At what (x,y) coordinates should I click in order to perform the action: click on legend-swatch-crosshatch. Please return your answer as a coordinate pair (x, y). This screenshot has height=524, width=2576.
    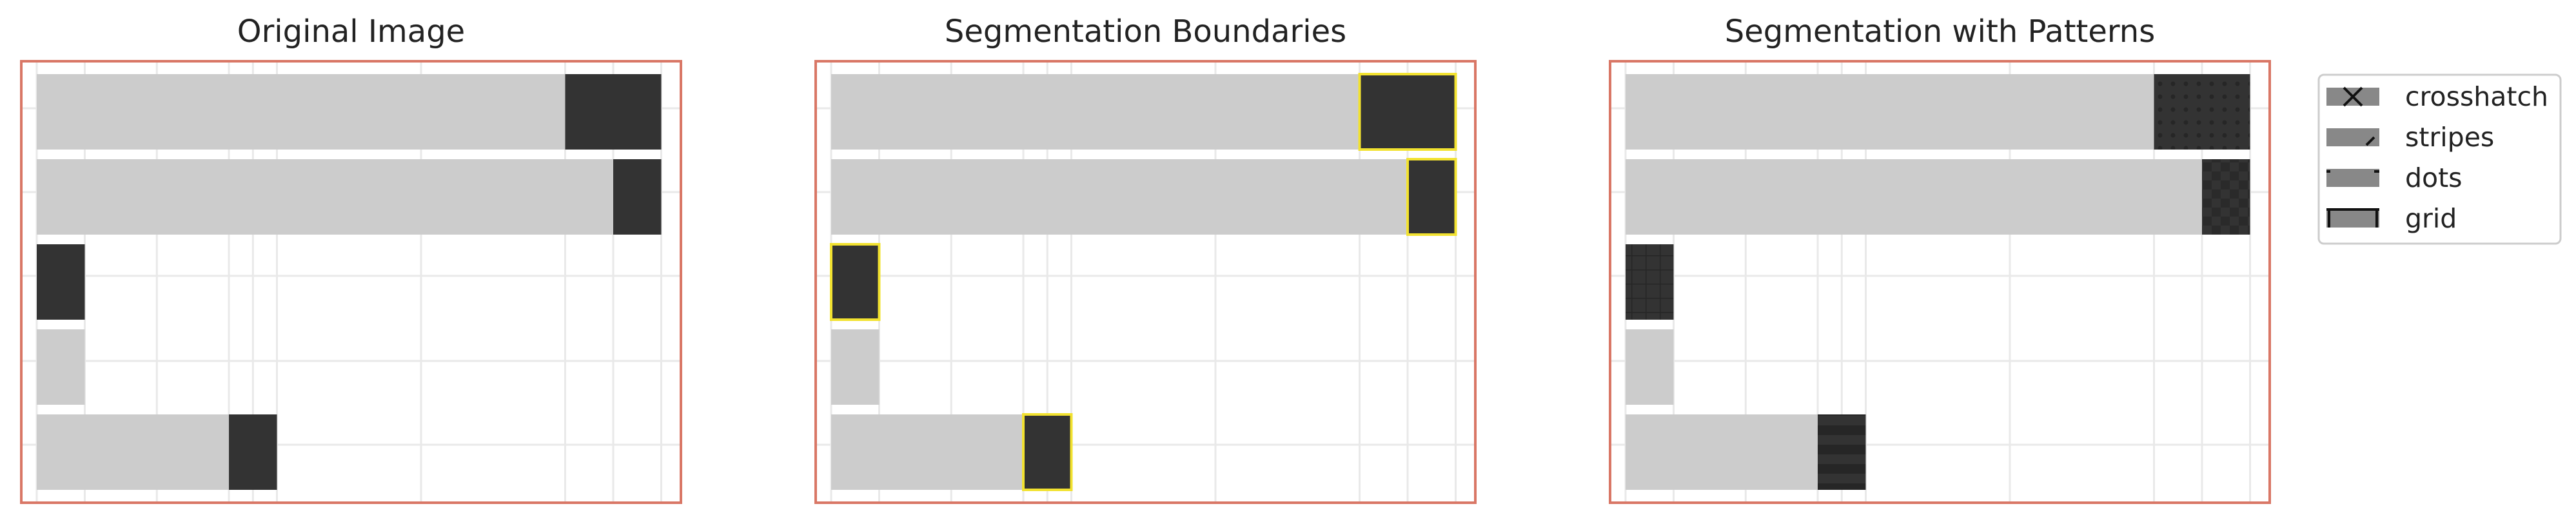
    Looking at the image, I should click on (2352, 96).